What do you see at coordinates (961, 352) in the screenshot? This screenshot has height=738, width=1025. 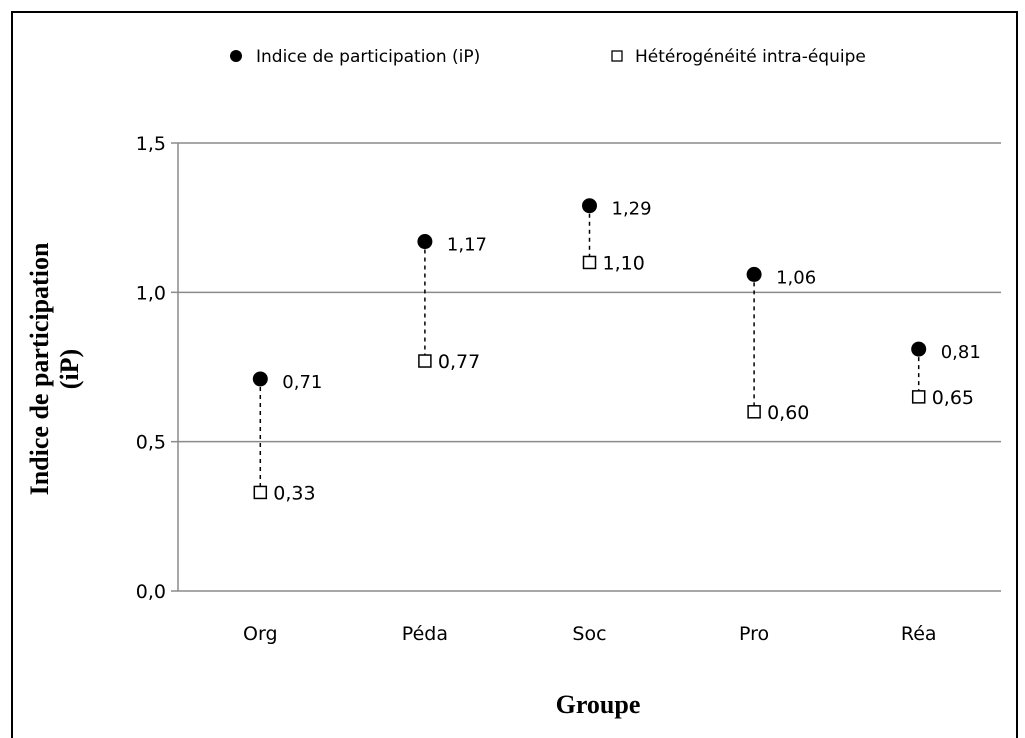 I see `data-label-series-1: 0,81` at bounding box center [961, 352].